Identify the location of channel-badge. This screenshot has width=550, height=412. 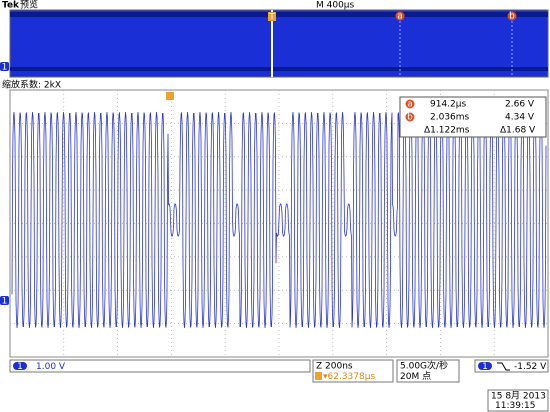
(20, 366).